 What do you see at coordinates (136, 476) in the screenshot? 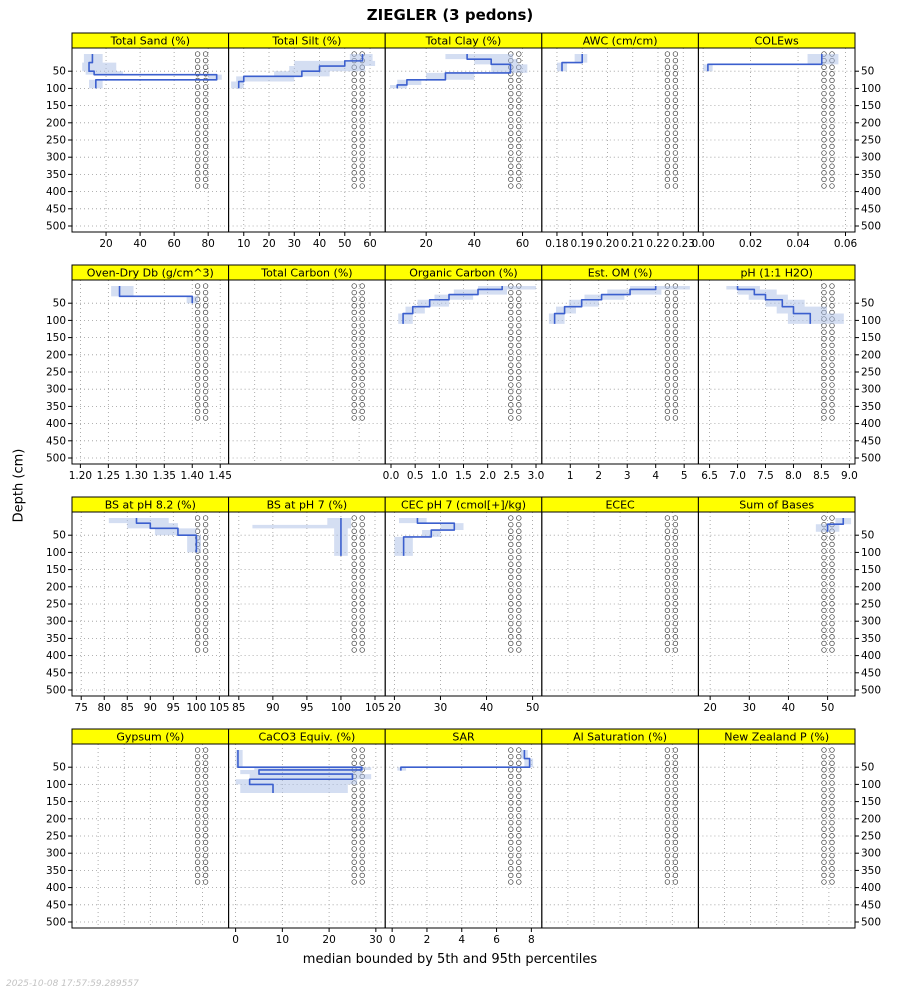
I see `x-tick-label: 1.30` at bounding box center [136, 476].